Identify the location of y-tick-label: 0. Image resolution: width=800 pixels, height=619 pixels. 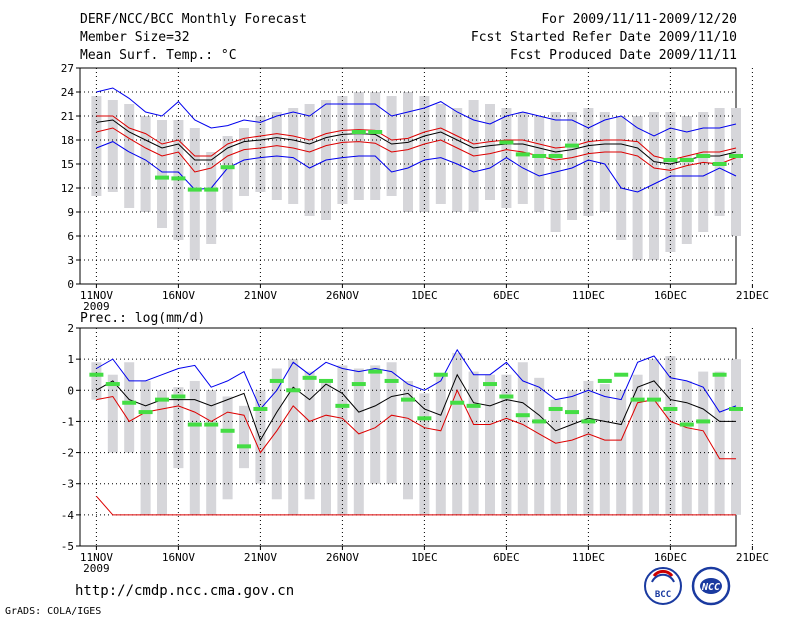
(70, 390).